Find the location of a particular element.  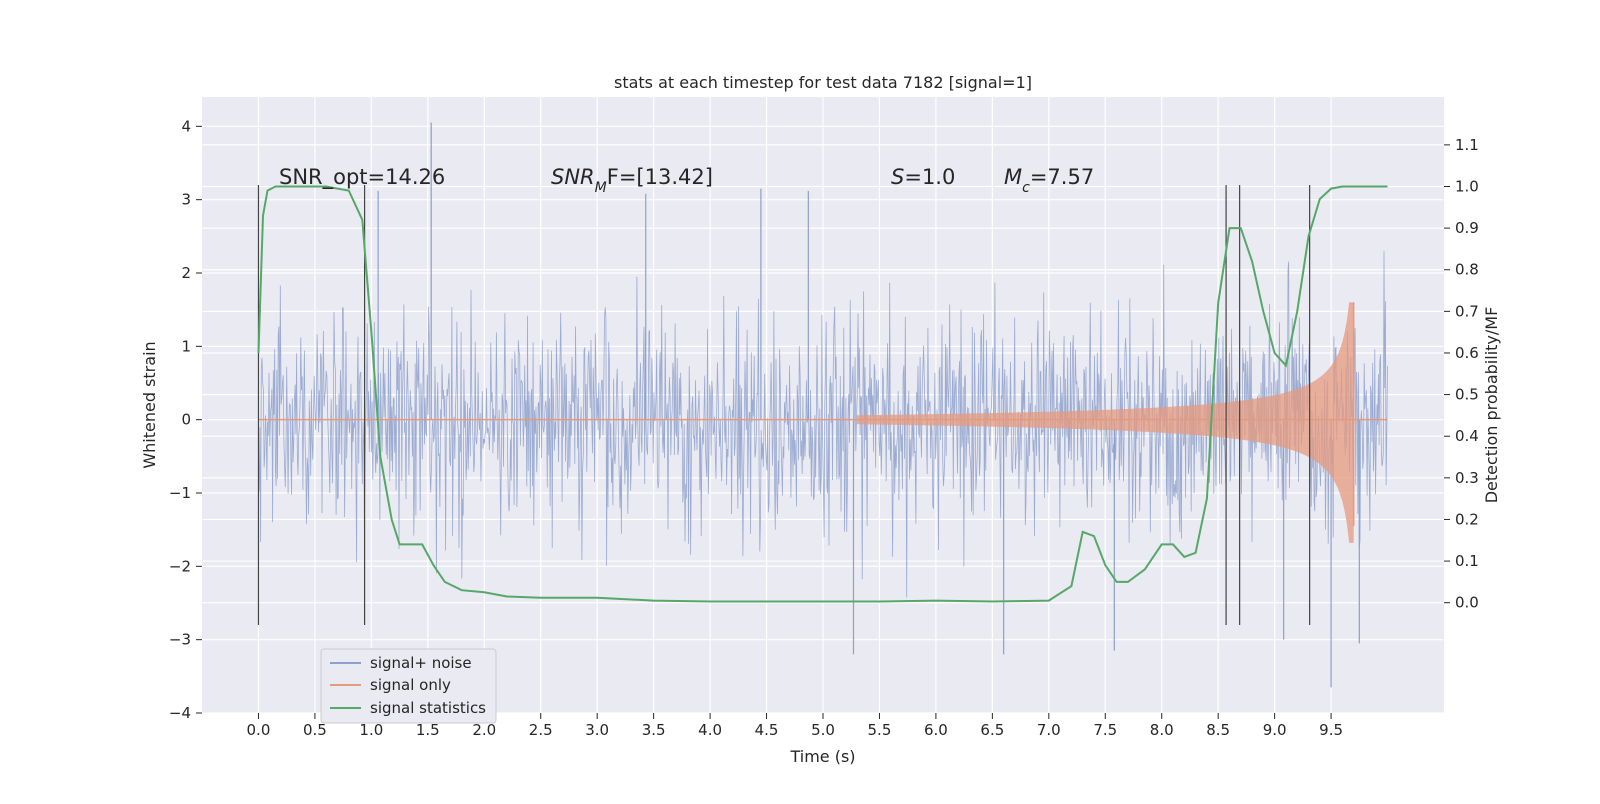

y-tick-label-right: 1.1 is located at coordinates (1467, 145).